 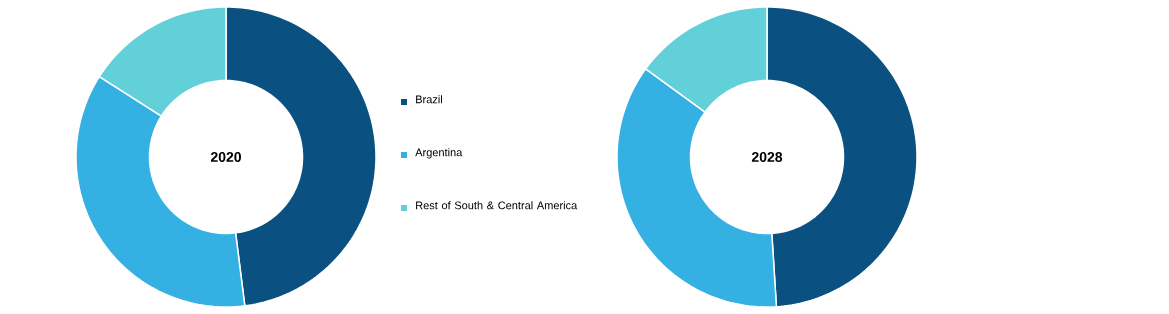 What do you see at coordinates (767, 157) in the screenshot?
I see `text: 2028` at bounding box center [767, 157].